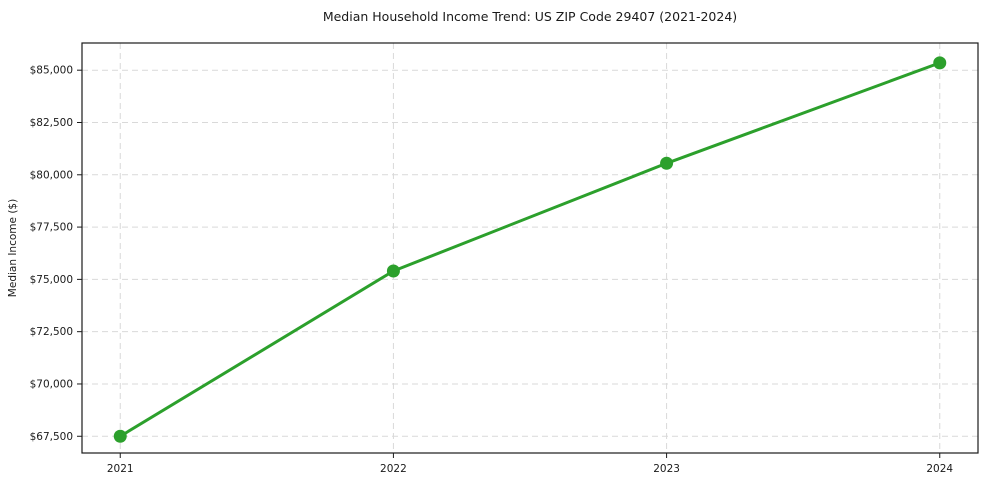  Describe the element at coordinates (13, 248) in the screenshot. I see `y-axis-label: Median Income ($)` at that location.